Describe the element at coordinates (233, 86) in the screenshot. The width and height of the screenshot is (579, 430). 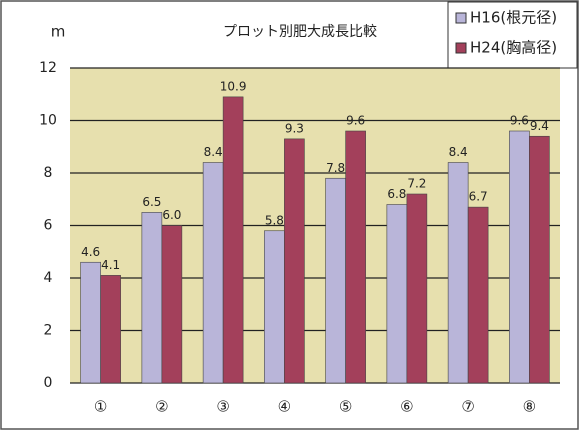
I see `data-label: 10.9` at that location.